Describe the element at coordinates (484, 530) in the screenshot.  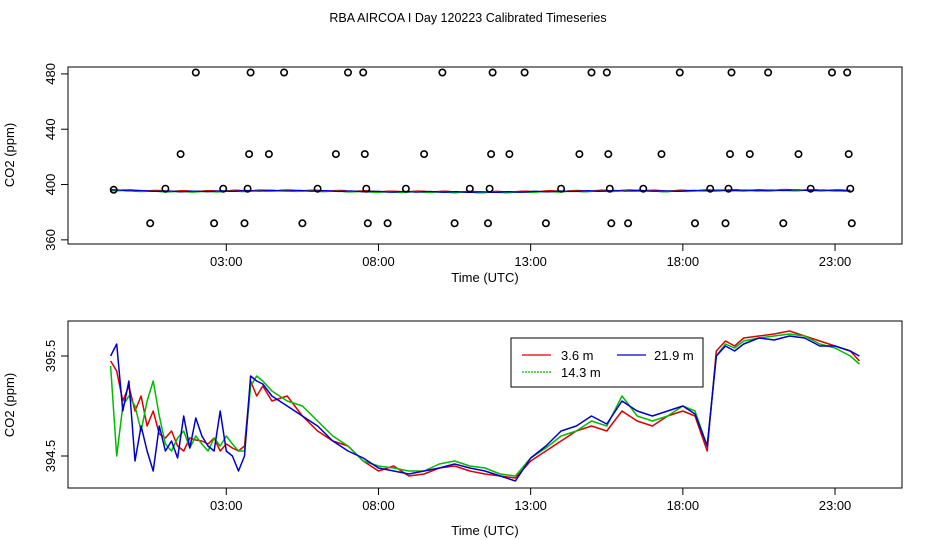
I see `bottom-x-axis-label: Time (UTC)` at that location.